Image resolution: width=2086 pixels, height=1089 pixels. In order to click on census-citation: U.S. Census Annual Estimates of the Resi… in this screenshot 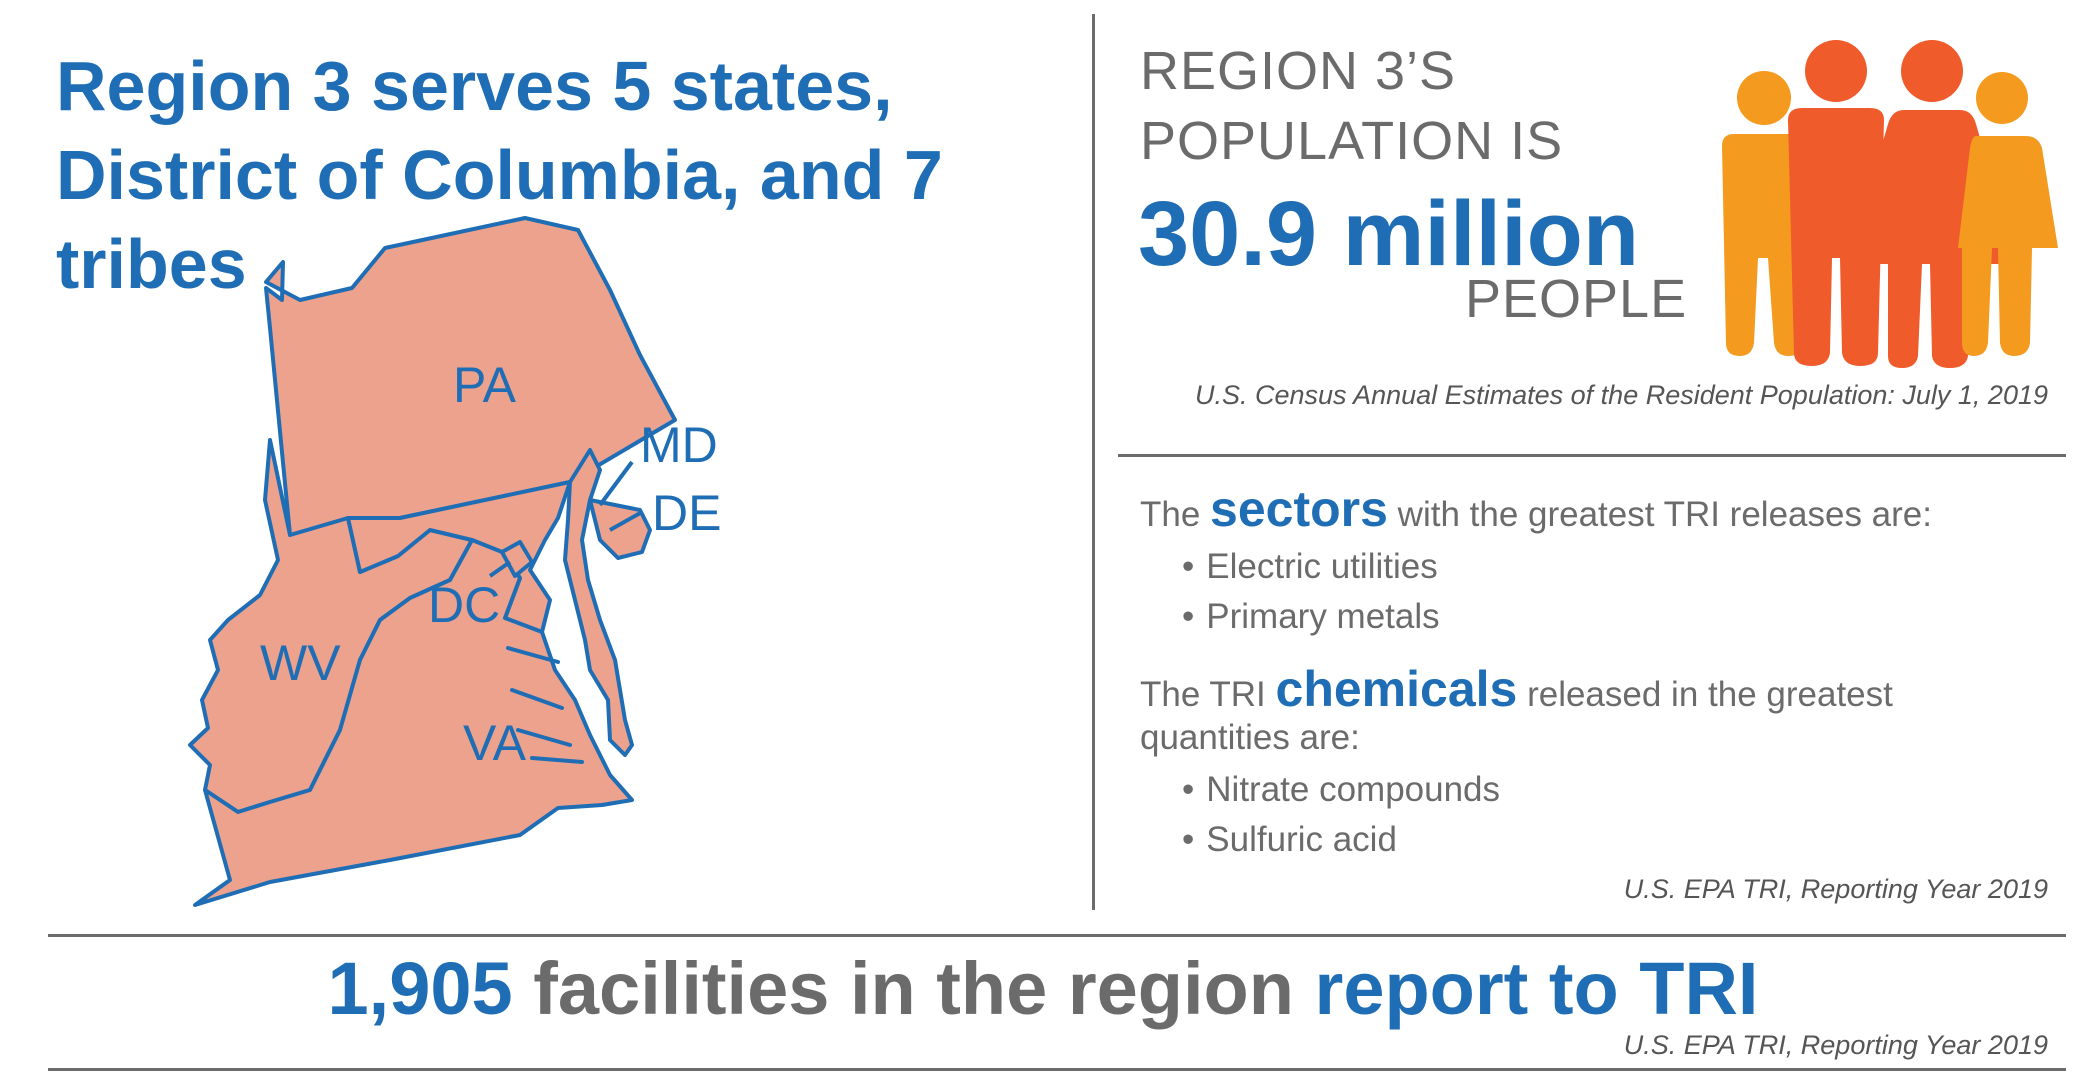, I will do `click(1621, 395)`.